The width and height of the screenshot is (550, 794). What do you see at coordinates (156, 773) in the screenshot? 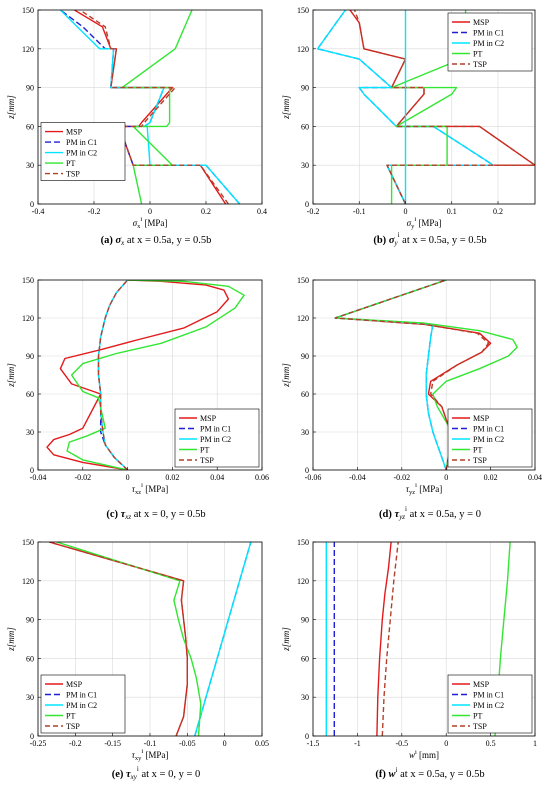
I see `panel-caption: (e) τxyi at x = 0, y = 0` at bounding box center [156, 773].